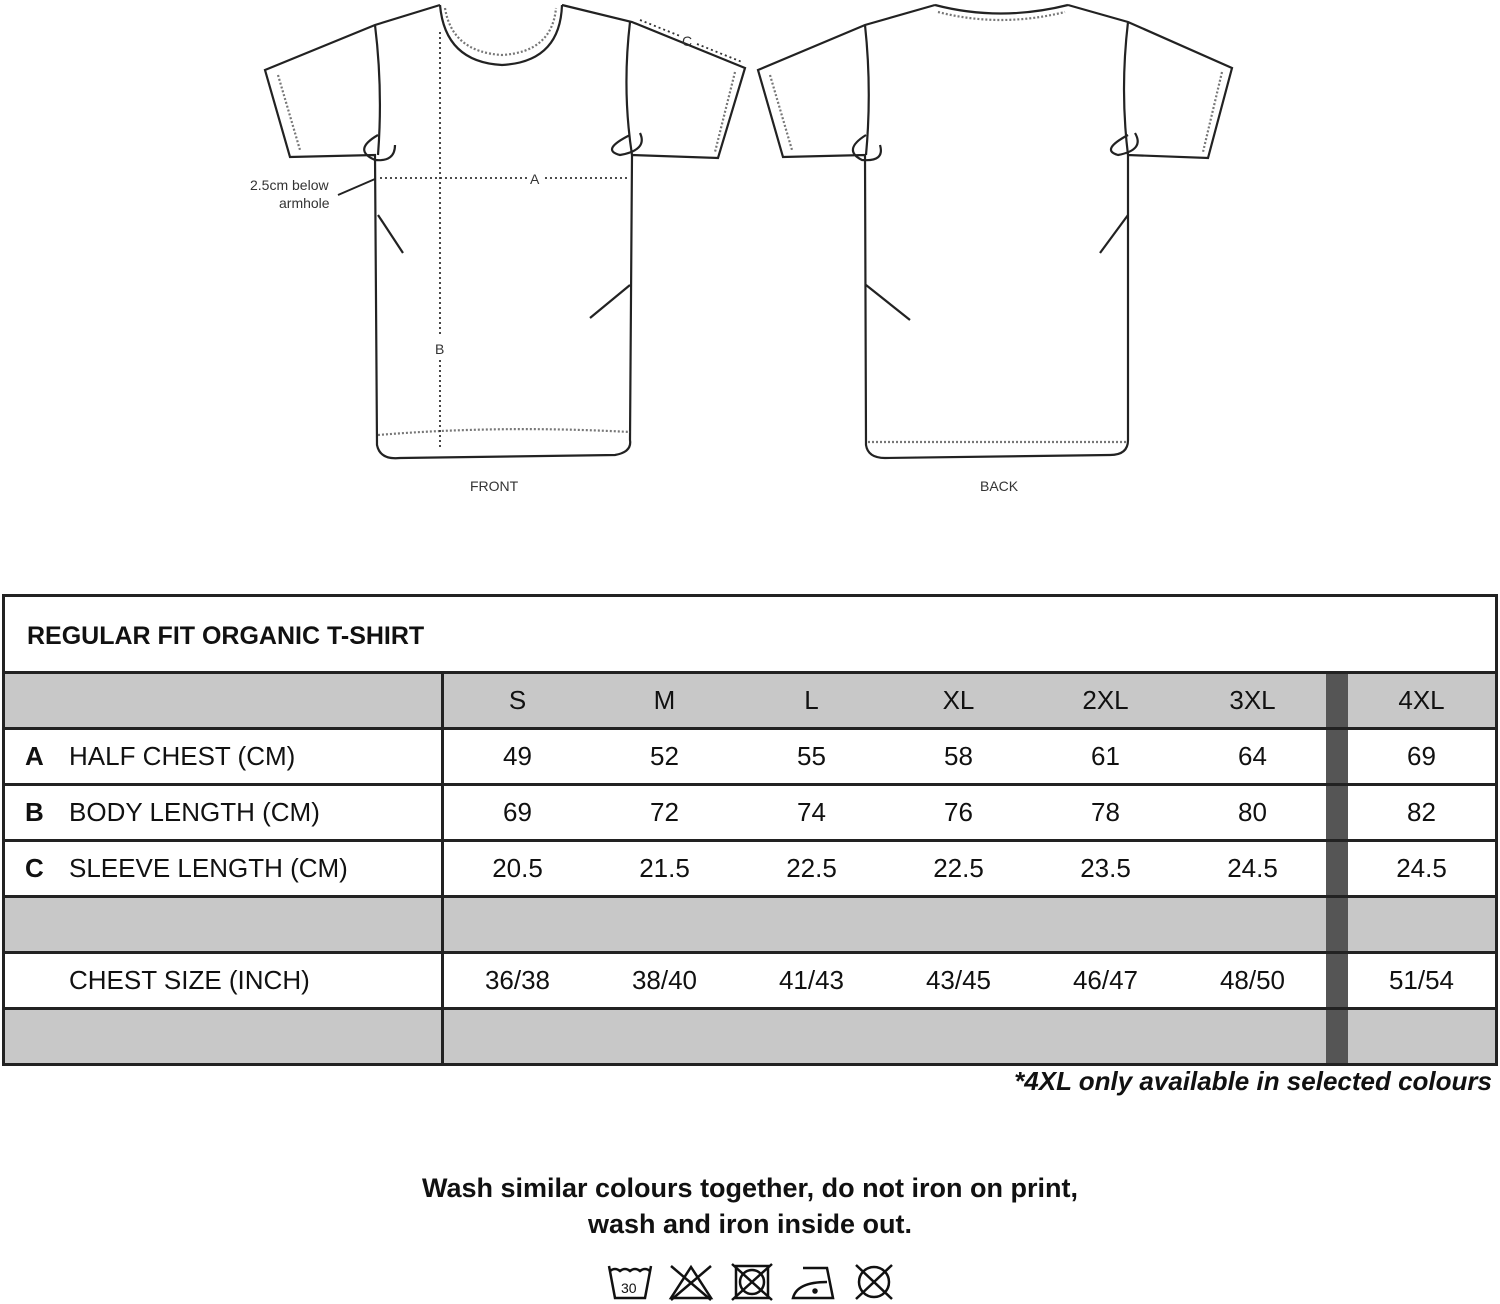  Describe the element at coordinates (958, 812) in the screenshot. I see `cell: 76` at that location.